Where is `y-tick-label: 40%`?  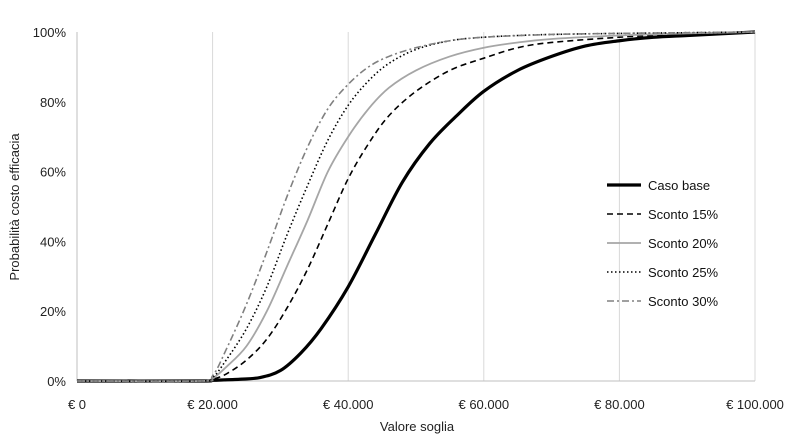
y-tick-label: 40% is located at coordinates (53, 241).